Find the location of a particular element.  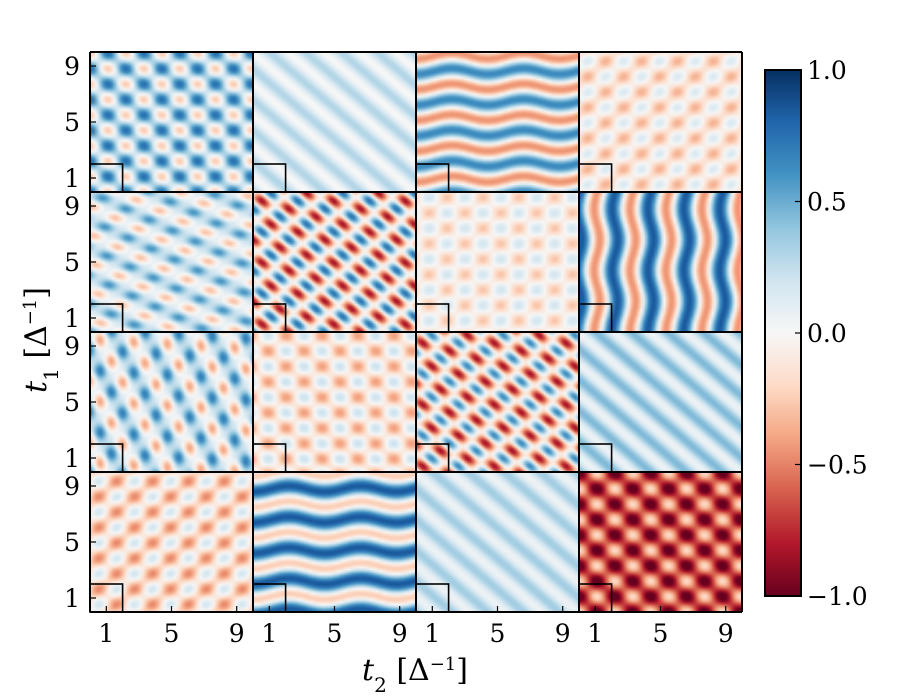

colorbar-tick-label: −0.5 is located at coordinates (837, 465).